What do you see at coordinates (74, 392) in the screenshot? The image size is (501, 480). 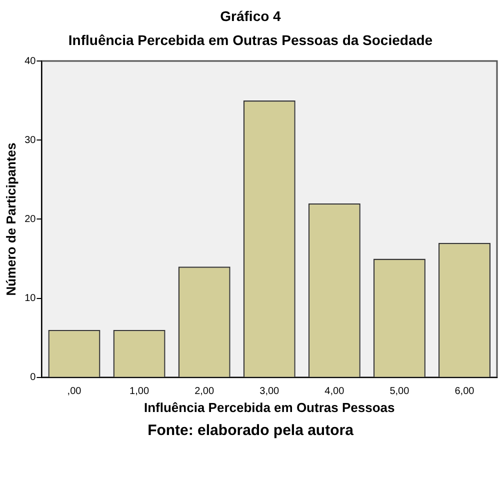 I see `x-tick-label: ,00` at bounding box center [74, 392].